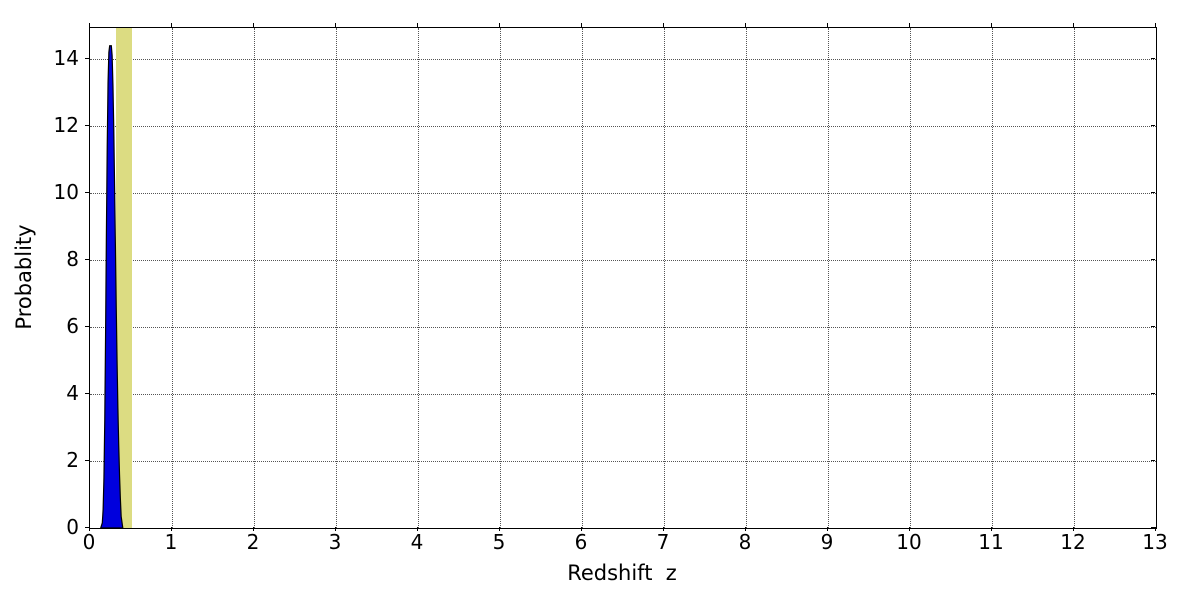 The width and height of the screenshot is (1200, 600). I want to click on y-tick-label: 2, so click(72, 460).